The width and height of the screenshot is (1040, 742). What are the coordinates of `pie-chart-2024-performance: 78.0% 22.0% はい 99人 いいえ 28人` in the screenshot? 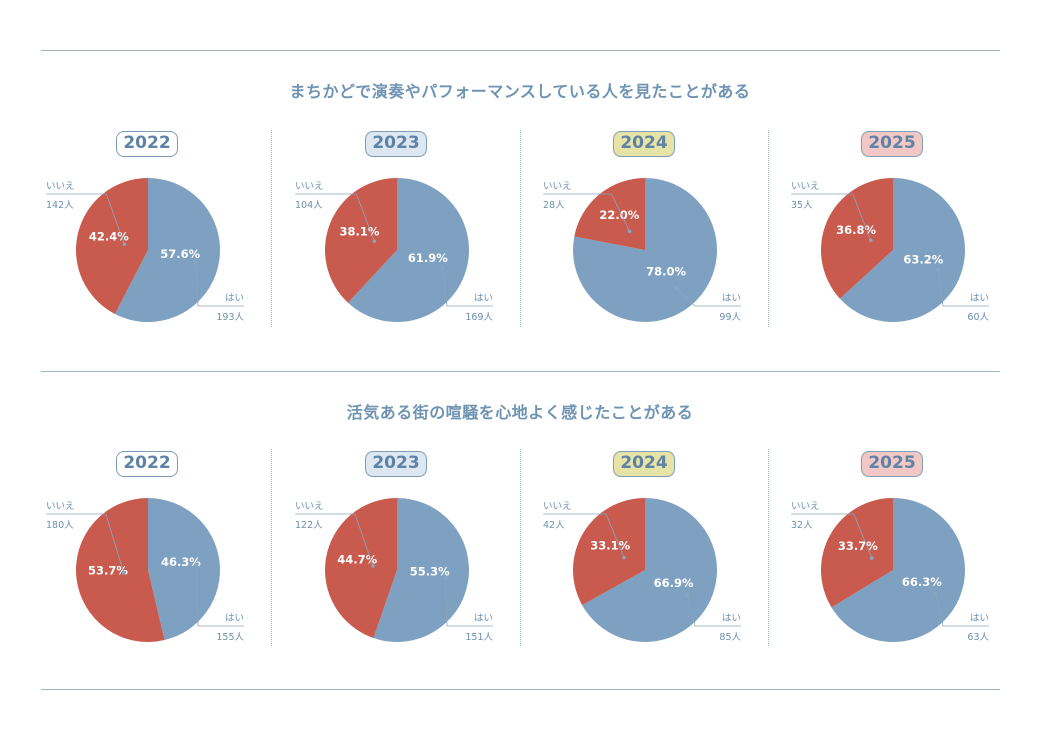 It's located at (642, 250).